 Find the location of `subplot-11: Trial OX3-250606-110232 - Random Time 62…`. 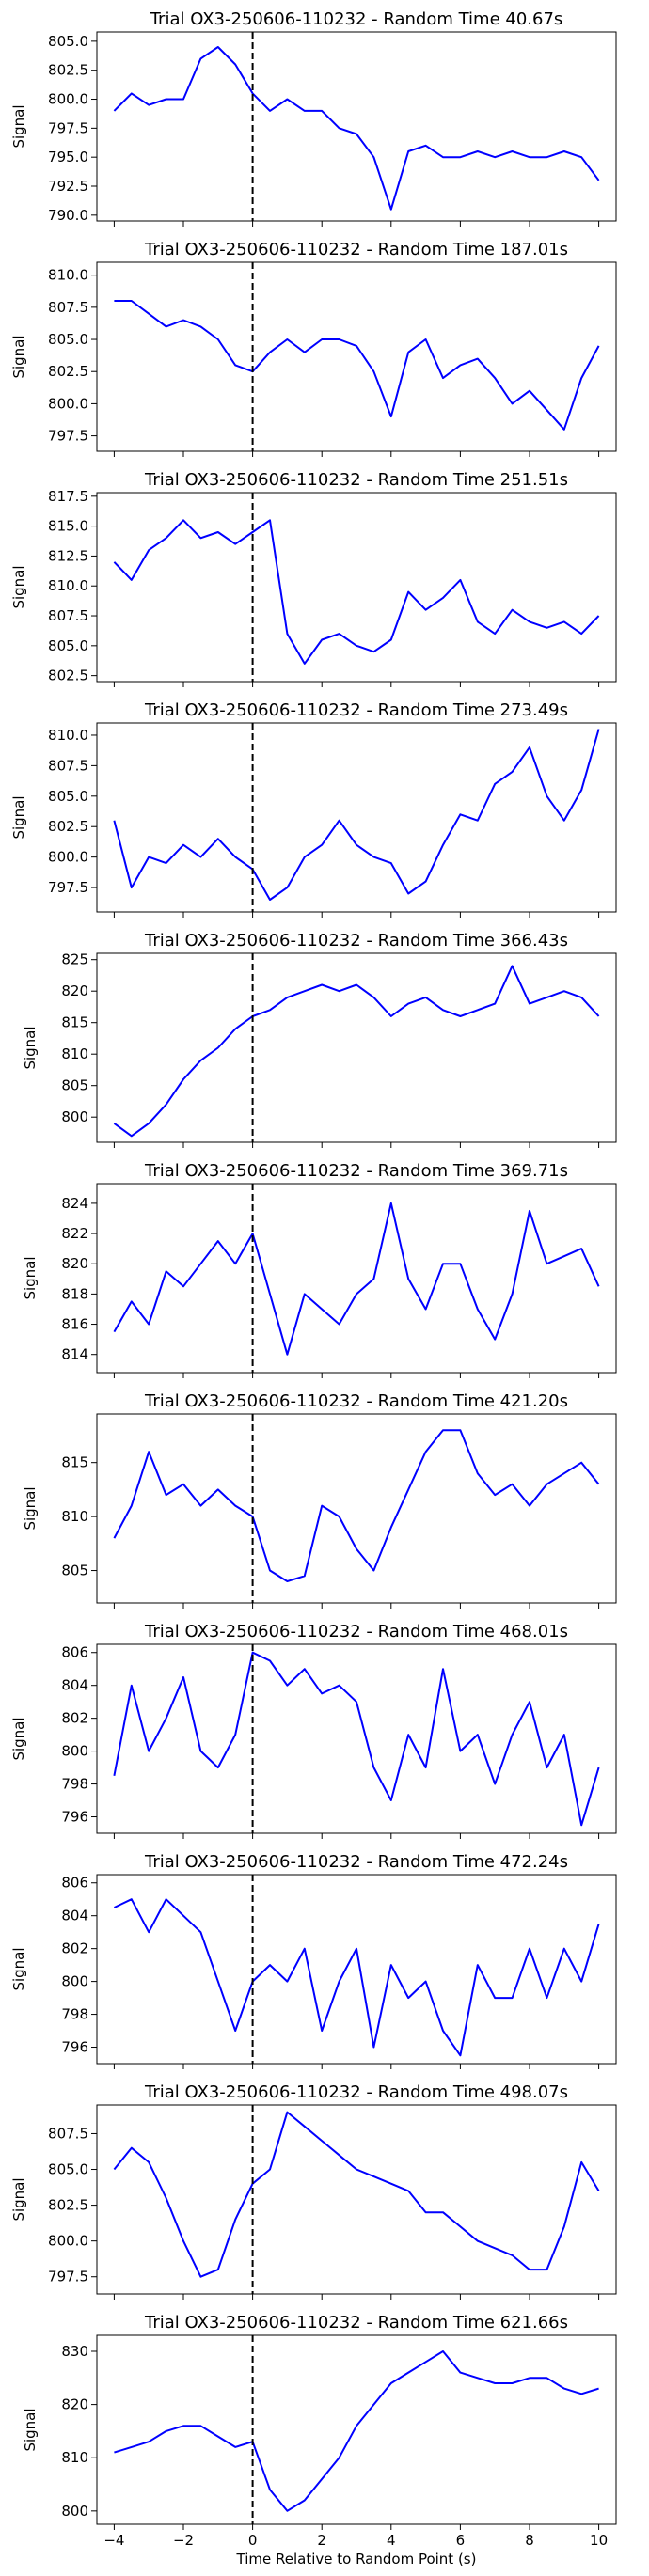

subplot-11: Trial OX3-250606-110232 - Random Time 62… is located at coordinates (319, 2441).